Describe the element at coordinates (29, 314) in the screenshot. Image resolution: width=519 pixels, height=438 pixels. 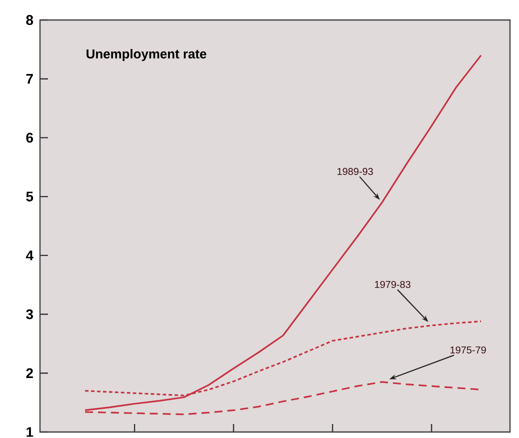
I see `y-tick-label: 3` at that location.